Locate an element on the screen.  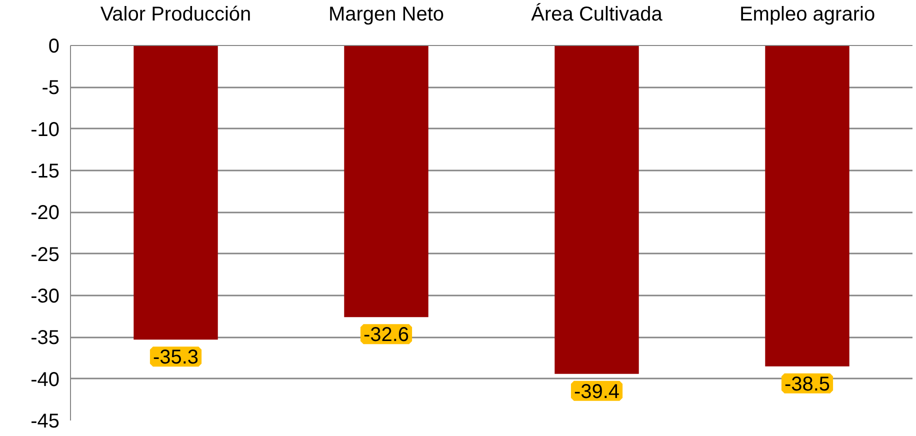
y-tick-label: -15 is located at coordinates (45, 171).